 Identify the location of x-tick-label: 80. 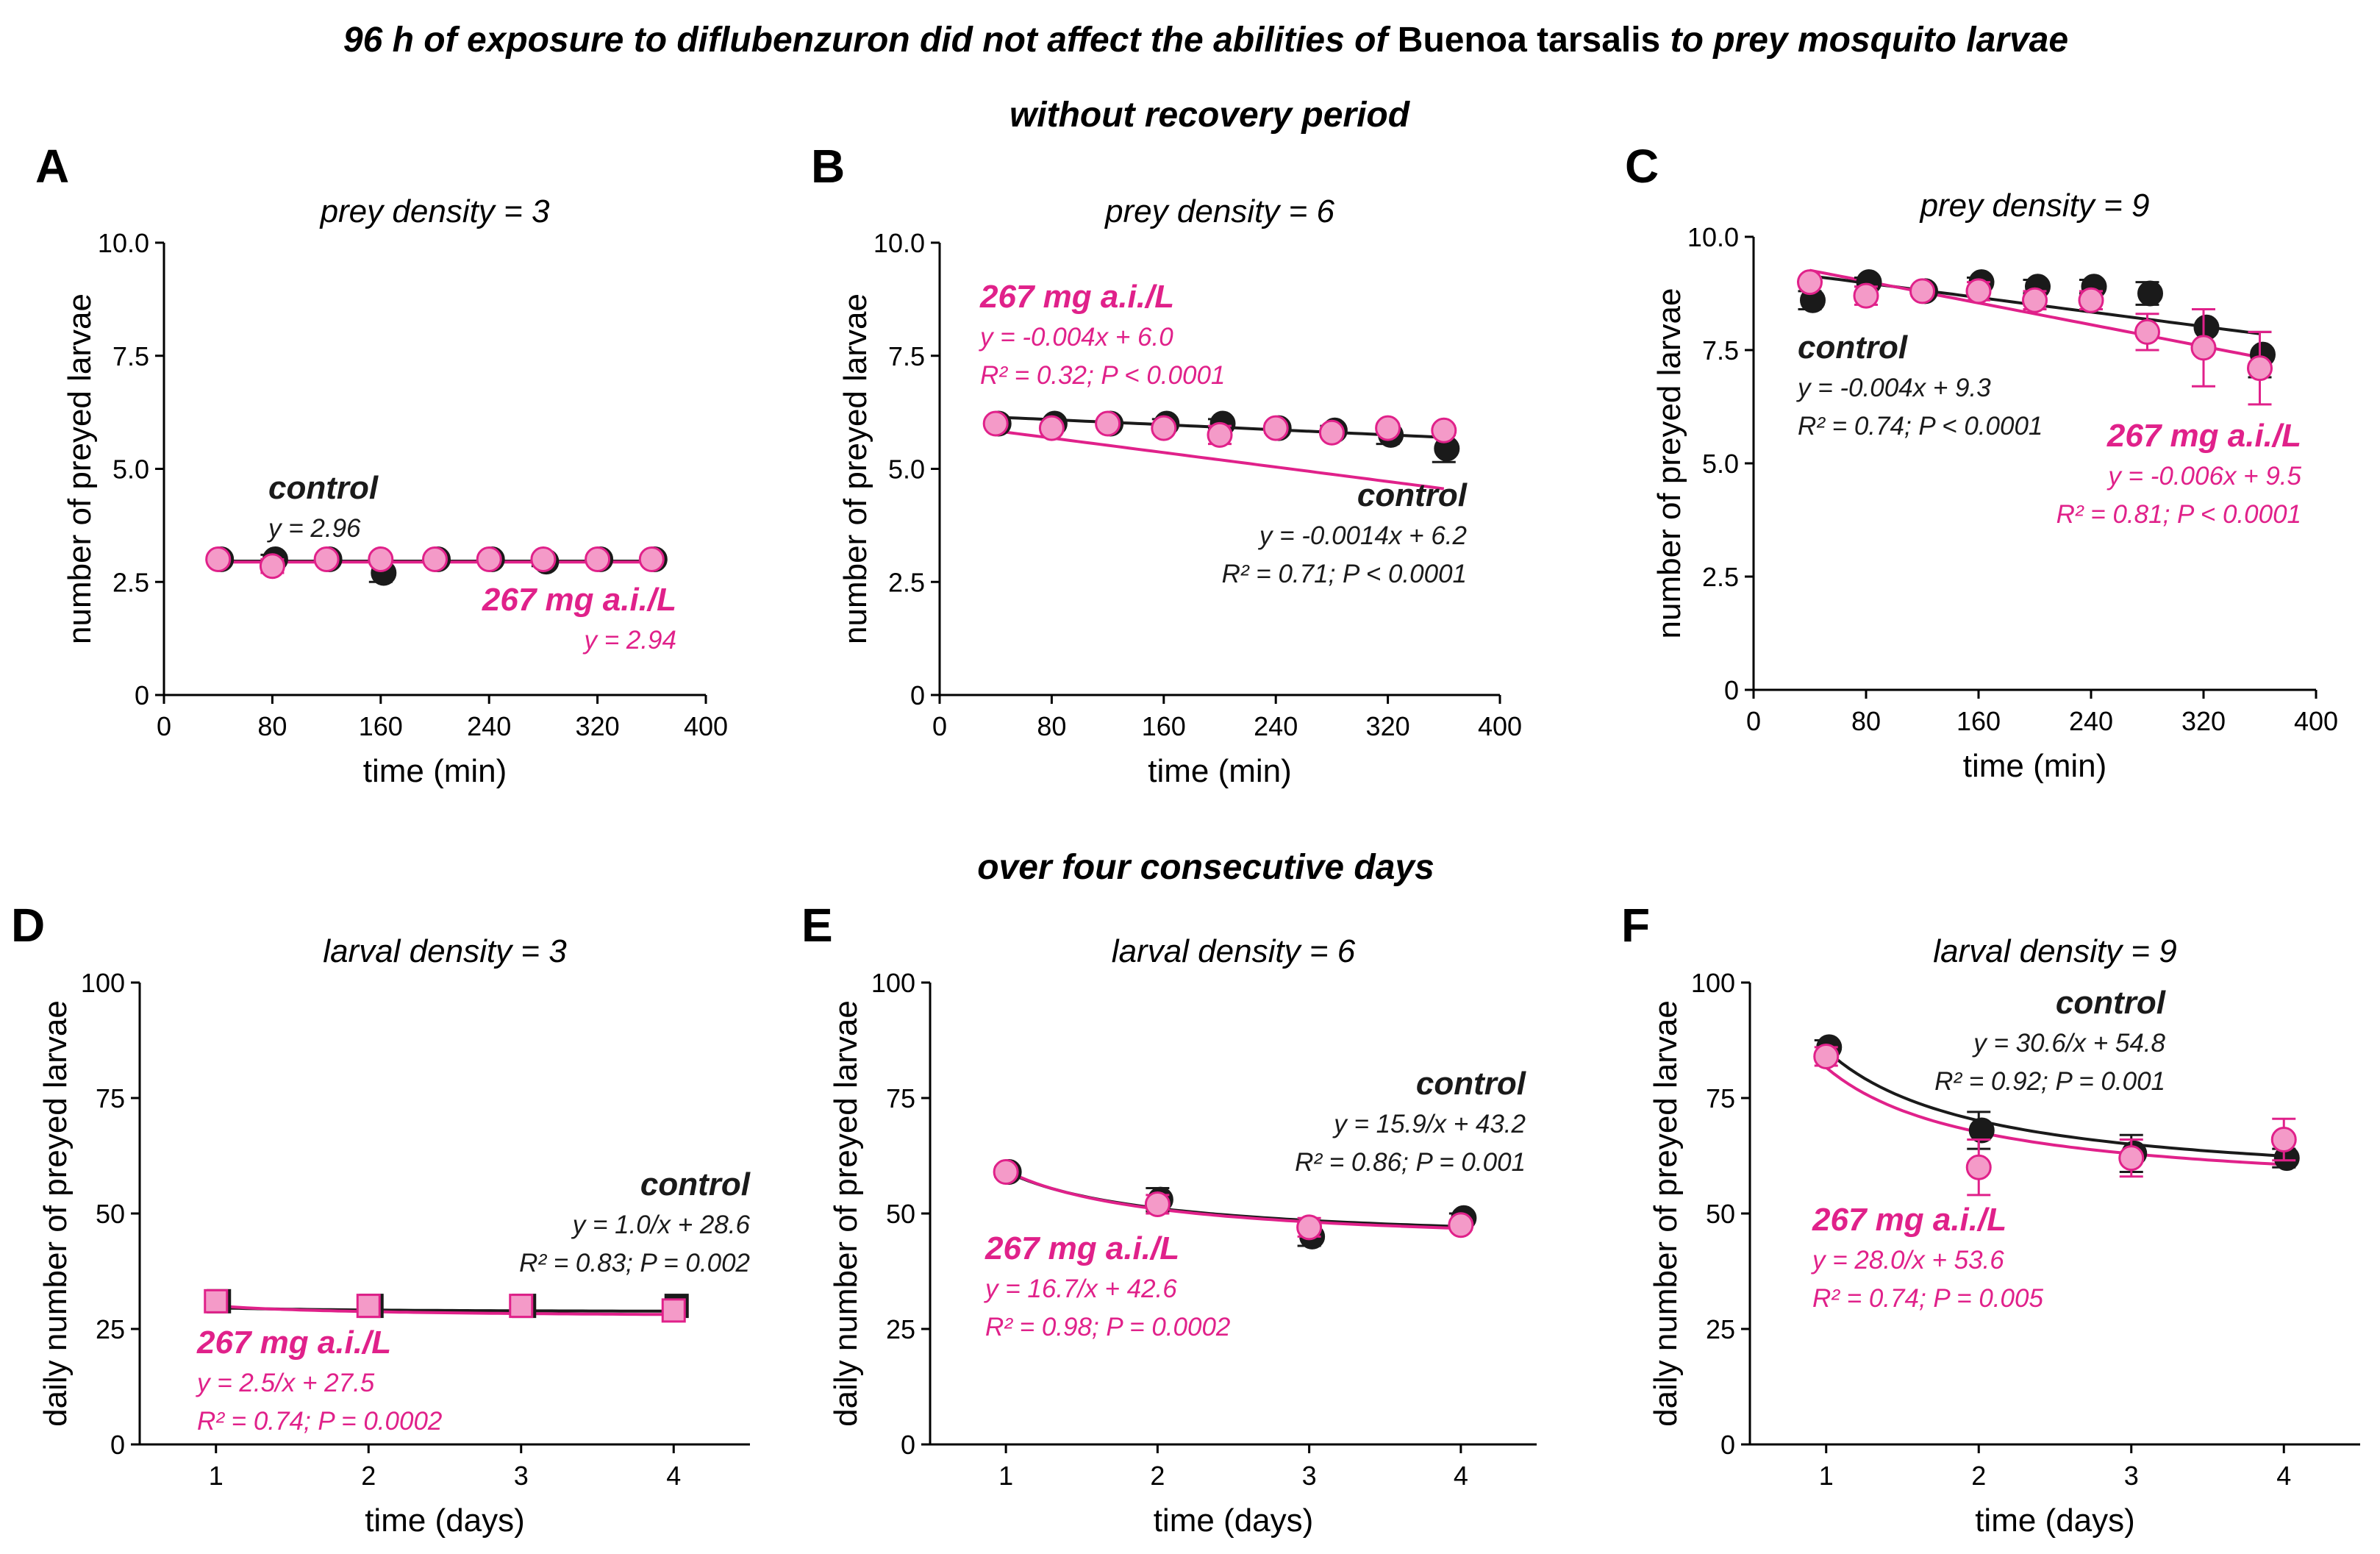
(1866, 721).